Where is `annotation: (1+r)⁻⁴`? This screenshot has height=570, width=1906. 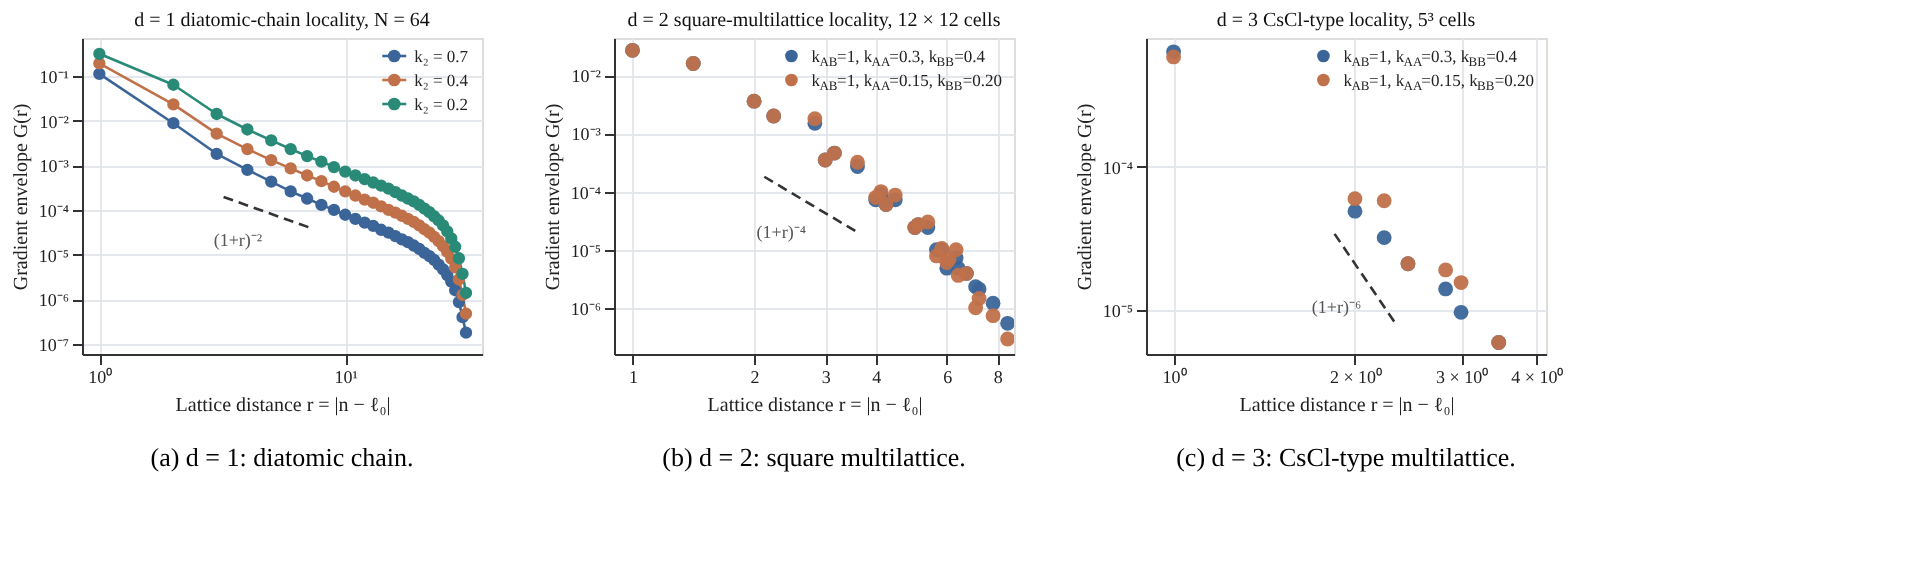 annotation: (1+r)⁻⁴ is located at coordinates (781, 232).